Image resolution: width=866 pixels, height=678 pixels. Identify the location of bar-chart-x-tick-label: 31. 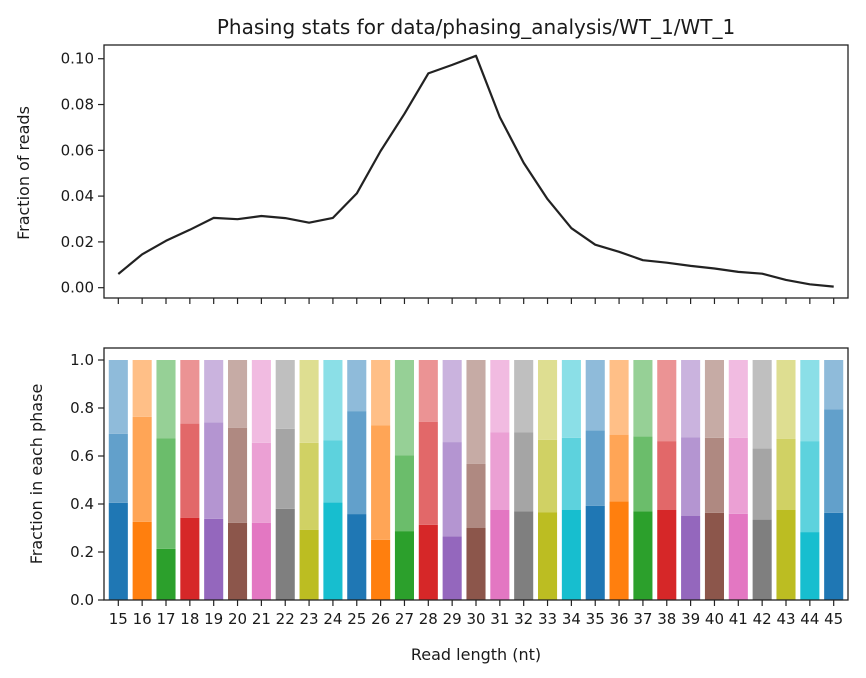
(499, 619).